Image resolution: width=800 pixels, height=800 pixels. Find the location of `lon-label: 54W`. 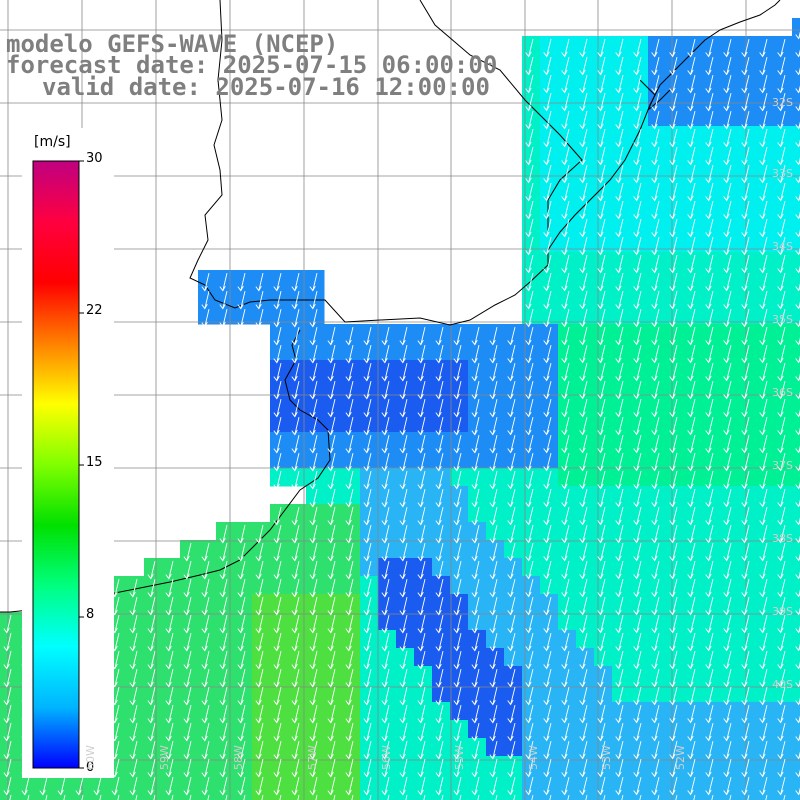

lon-label: 54W is located at coordinates (533, 757).